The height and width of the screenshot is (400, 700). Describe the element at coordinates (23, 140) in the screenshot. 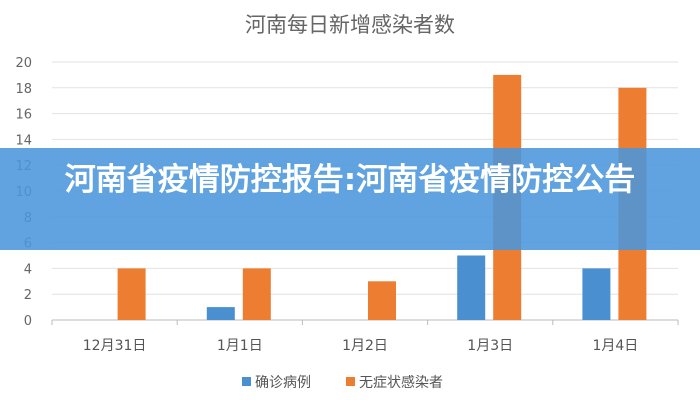

I see `y-tick-label: 14` at that location.